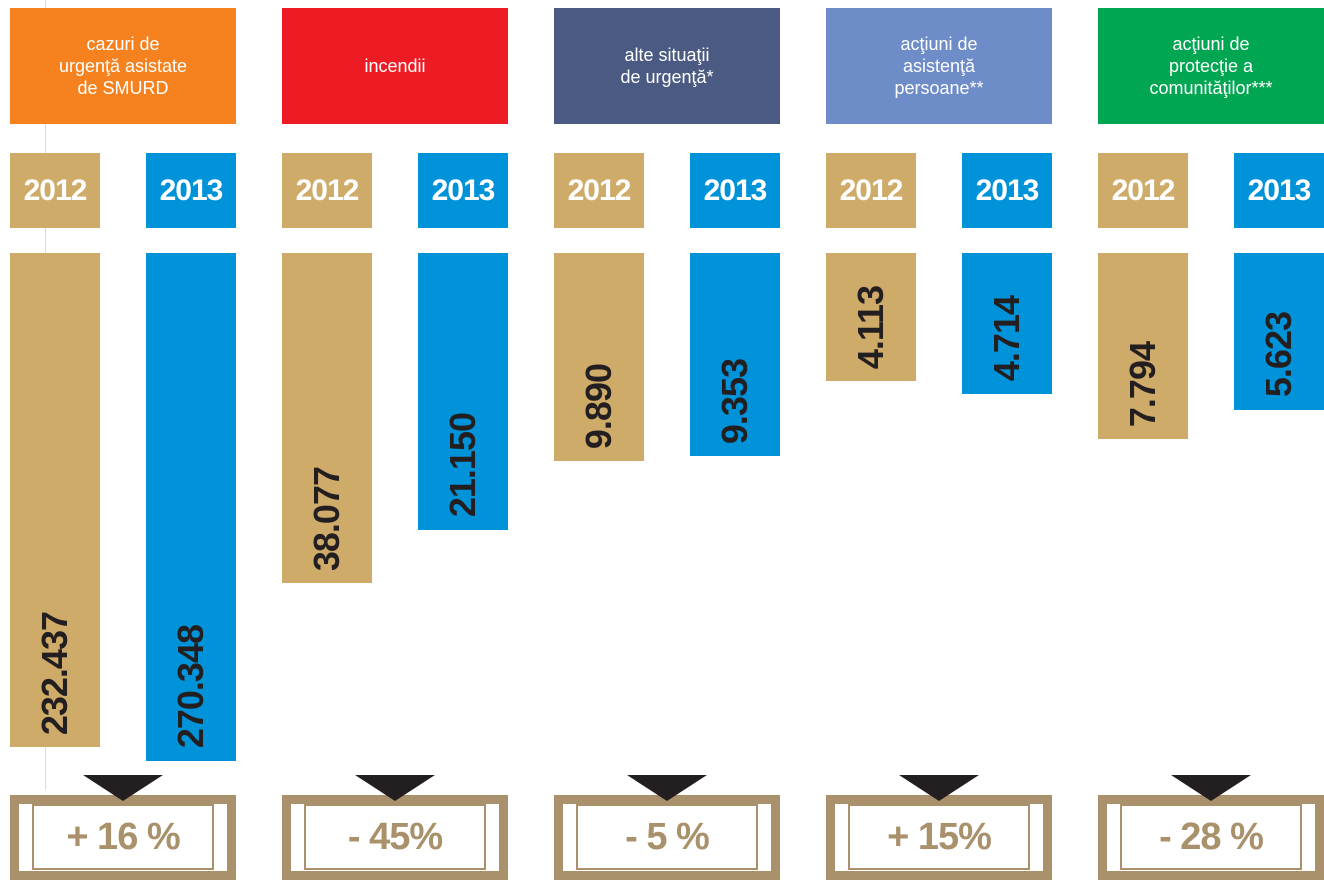 The image size is (1324, 880). Describe the element at coordinates (190, 687) in the screenshot. I see `value-label: 270.348` at that location.